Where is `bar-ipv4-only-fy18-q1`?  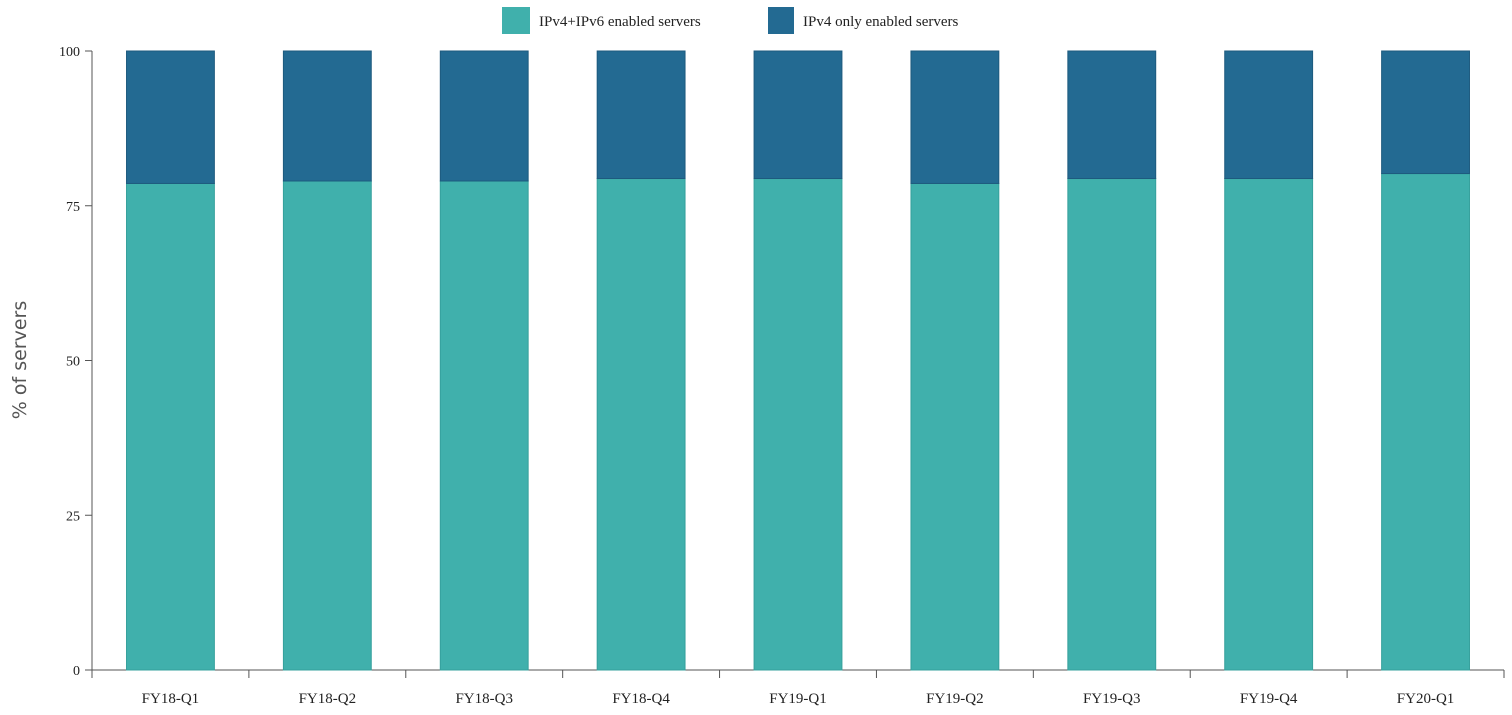 bar-ipv4-only-fy18-q1 is located at coordinates (170, 117).